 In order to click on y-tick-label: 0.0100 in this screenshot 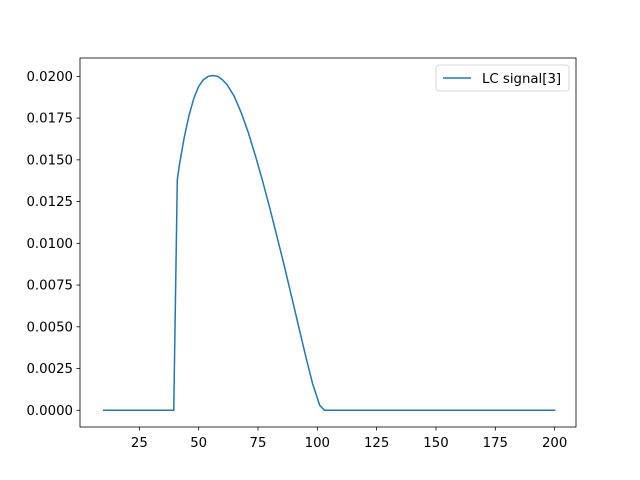, I will do `click(49, 244)`.